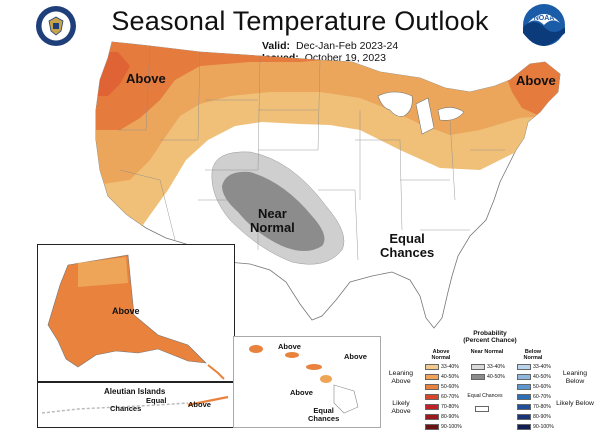 This screenshot has height=436, width=600. Describe the element at coordinates (401, 377) in the screenshot. I see `legend-leaning-above: Leaning Above` at that location.